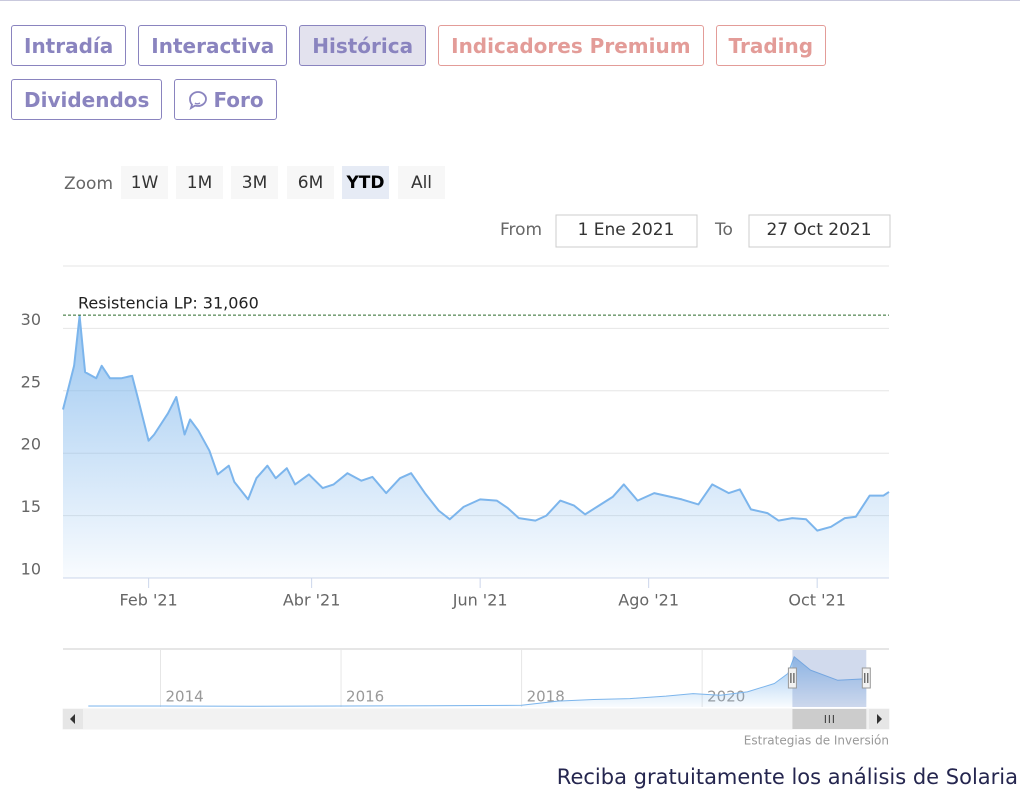 The image size is (1036, 807). I want to click on navigator-tick-label: 2016, so click(365, 697).